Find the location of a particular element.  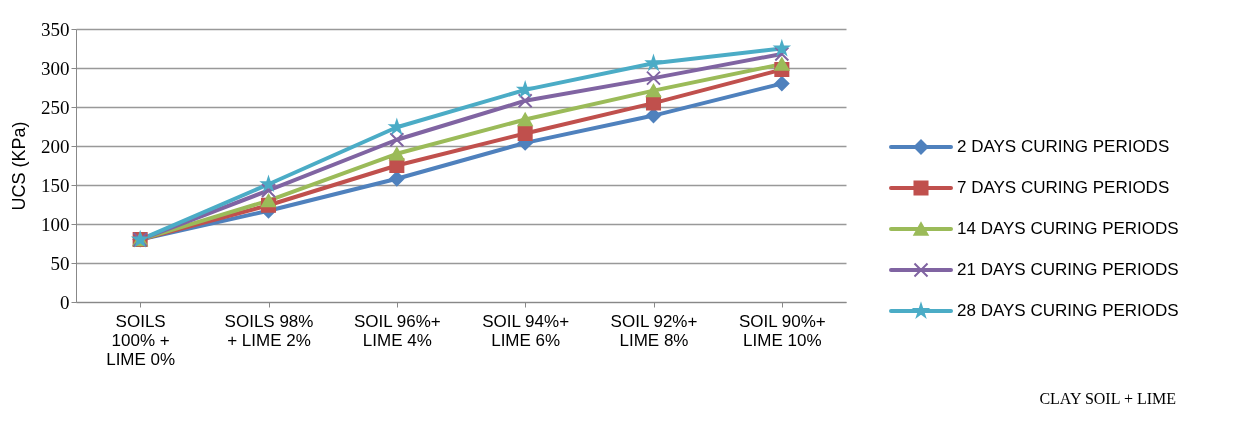

x-tick-label: SOIL 94%+ LIME 6% is located at coordinates (526, 330).